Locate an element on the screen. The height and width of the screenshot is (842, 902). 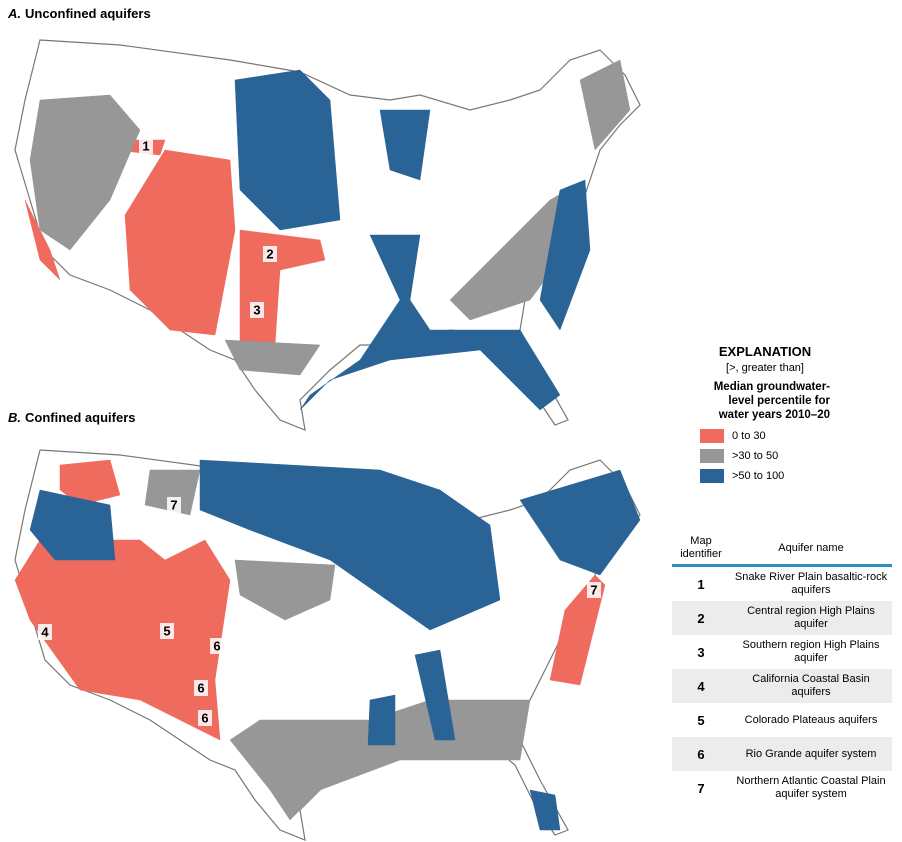
legend-label: >30 to 50 is located at coordinates (755, 456).